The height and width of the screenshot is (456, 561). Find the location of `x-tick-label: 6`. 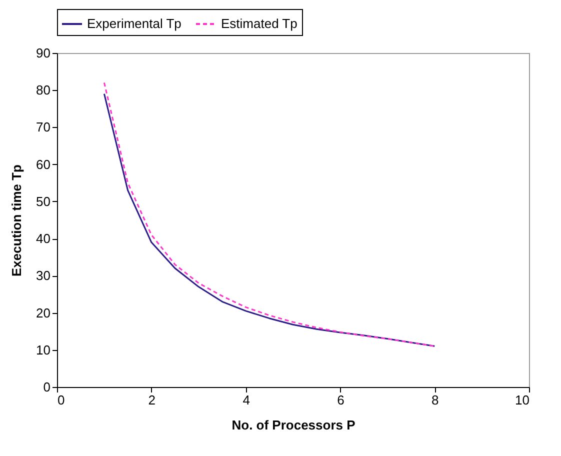

x-tick-label: 6 is located at coordinates (340, 400).